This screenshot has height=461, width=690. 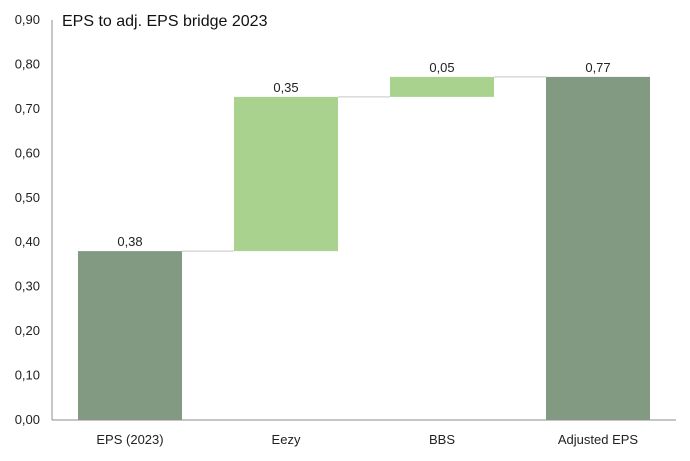 What do you see at coordinates (27, 19) in the screenshot?
I see `y-tick-label: 0,90` at bounding box center [27, 19].